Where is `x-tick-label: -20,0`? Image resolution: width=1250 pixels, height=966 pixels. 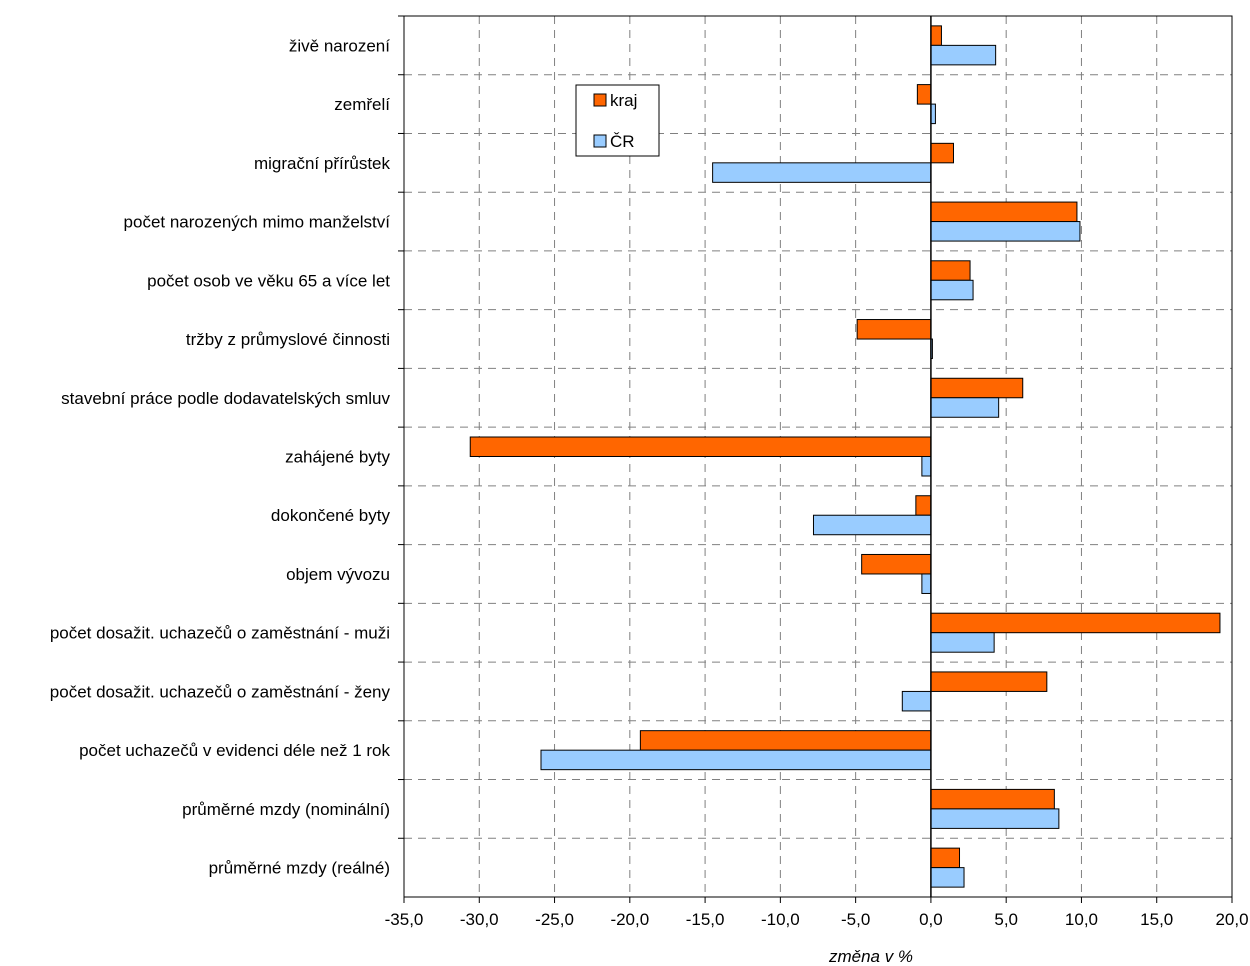
x-tick-label: -20,0 is located at coordinates (629, 919).